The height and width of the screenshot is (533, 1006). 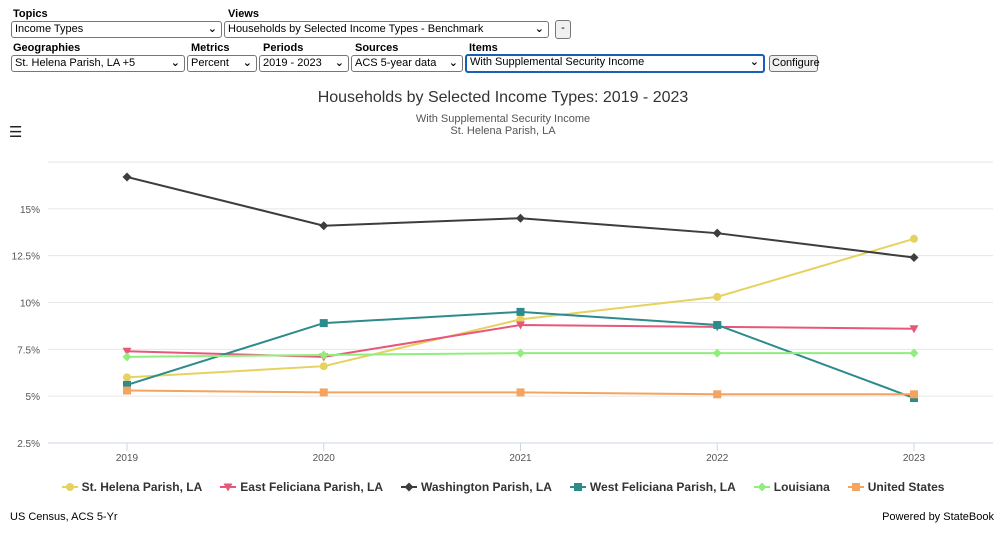 I want to click on legend-label: Washington Parish, LA, so click(x=486, y=487).